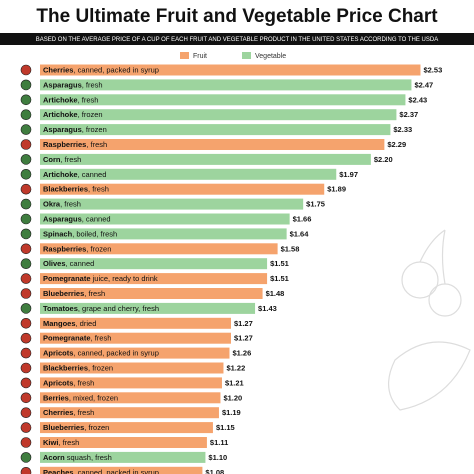 Image resolution: width=474 pixels, height=474 pixels. I want to click on value-label: $2.47, so click(423, 84).